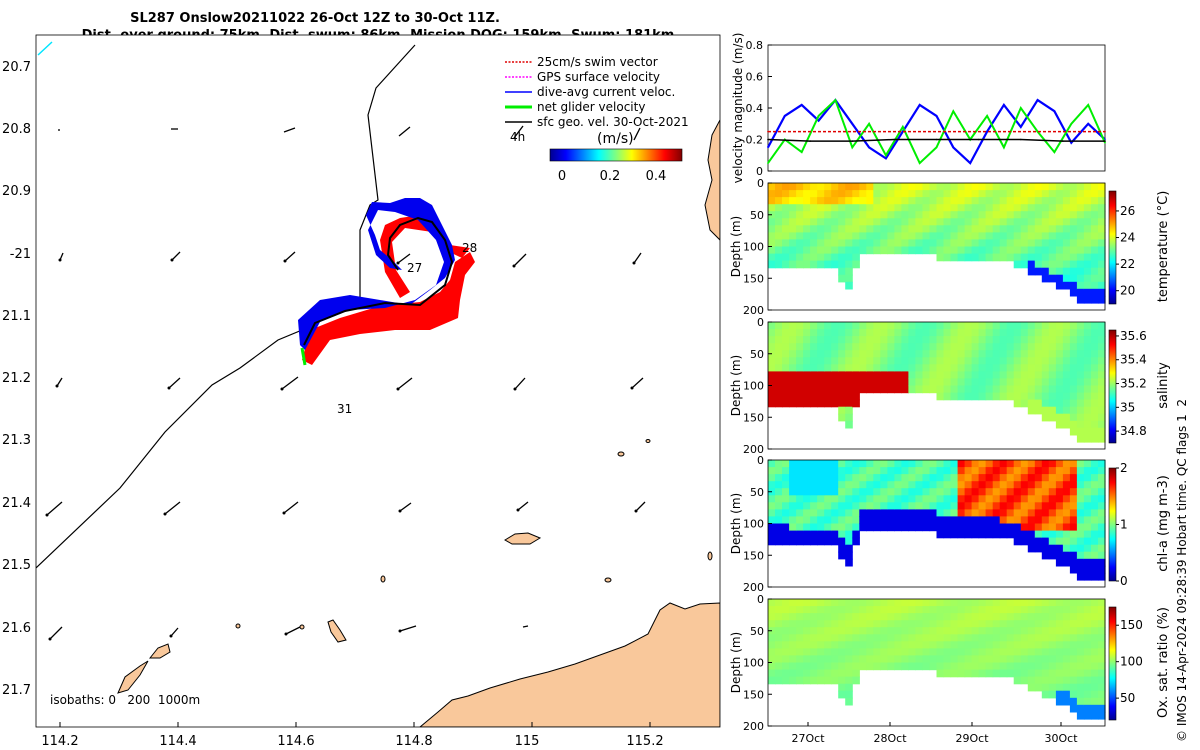 The height and width of the screenshot is (750, 1200). I want to click on time-xtick-3: 30Oct, so click(1061, 738).